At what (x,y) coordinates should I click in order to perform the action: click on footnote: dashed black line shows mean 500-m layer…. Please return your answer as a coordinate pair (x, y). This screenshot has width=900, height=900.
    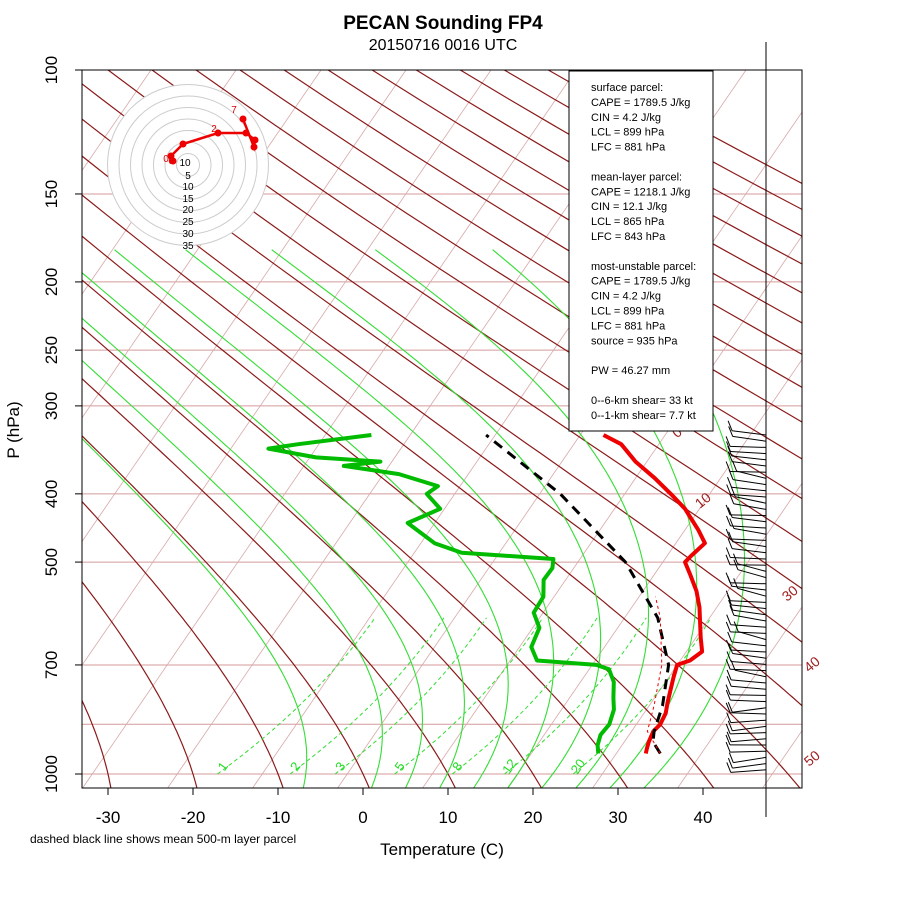
    Looking at the image, I should click on (163, 839).